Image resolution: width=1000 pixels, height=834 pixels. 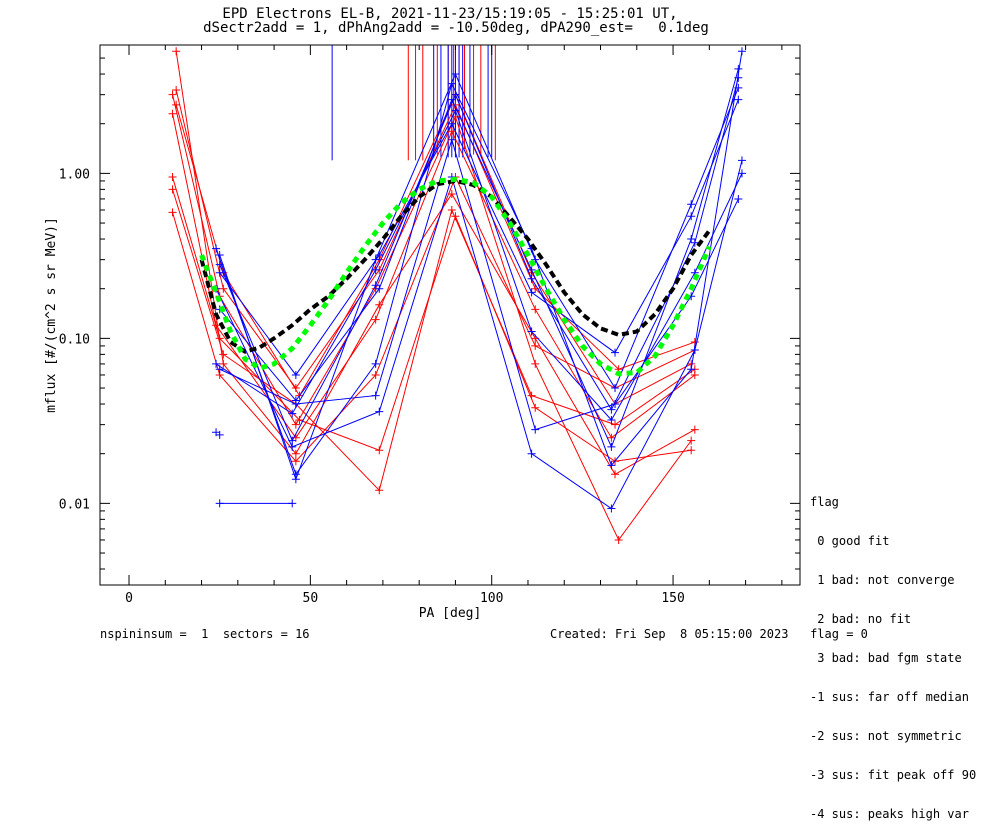 What do you see at coordinates (74, 504) in the screenshot?
I see `y-tick-label-0: 0.01` at bounding box center [74, 504].